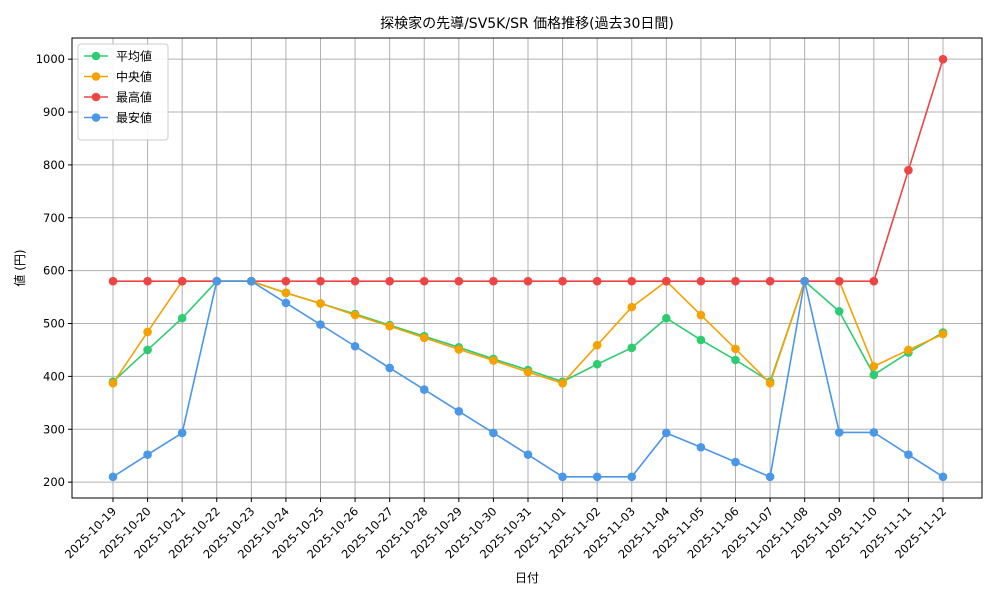 The height and width of the screenshot is (604, 1000). I want to click on legend-box, so click(123, 92).